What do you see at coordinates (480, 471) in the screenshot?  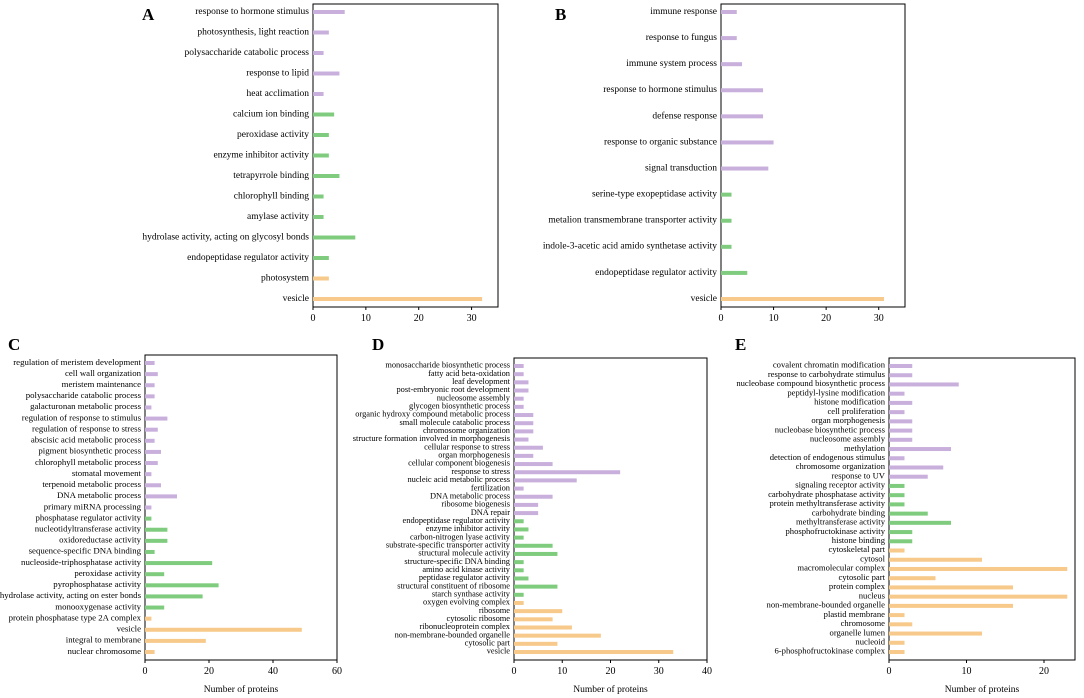 I see `category-label: response to stress` at bounding box center [480, 471].